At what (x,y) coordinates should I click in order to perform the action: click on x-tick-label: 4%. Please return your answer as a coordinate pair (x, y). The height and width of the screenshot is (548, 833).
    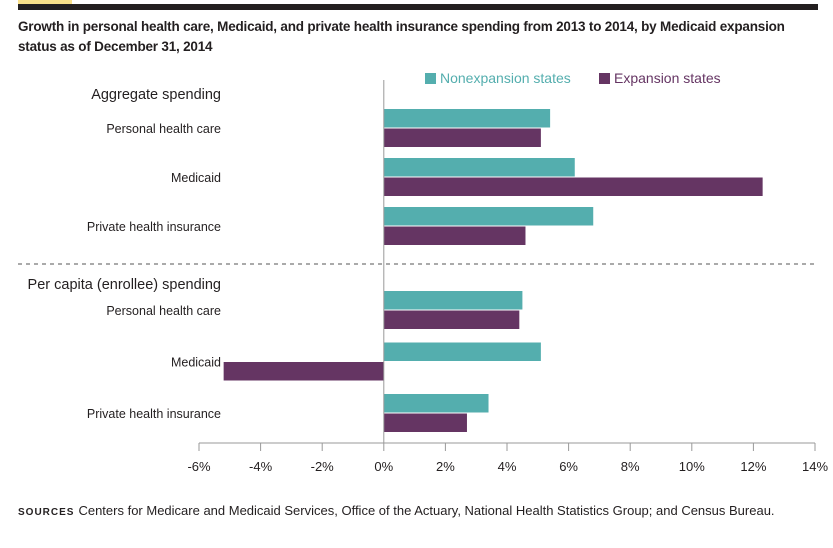
    Looking at the image, I should click on (507, 466).